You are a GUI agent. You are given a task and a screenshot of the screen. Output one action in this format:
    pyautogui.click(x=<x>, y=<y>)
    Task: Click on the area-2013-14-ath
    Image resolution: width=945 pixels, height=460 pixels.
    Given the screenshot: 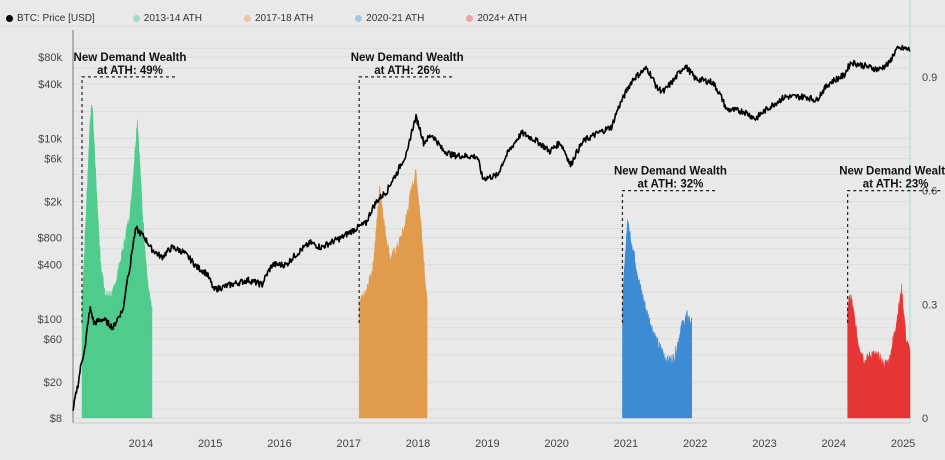 What is the action you would take?
    pyautogui.click(x=117, y=261)
    